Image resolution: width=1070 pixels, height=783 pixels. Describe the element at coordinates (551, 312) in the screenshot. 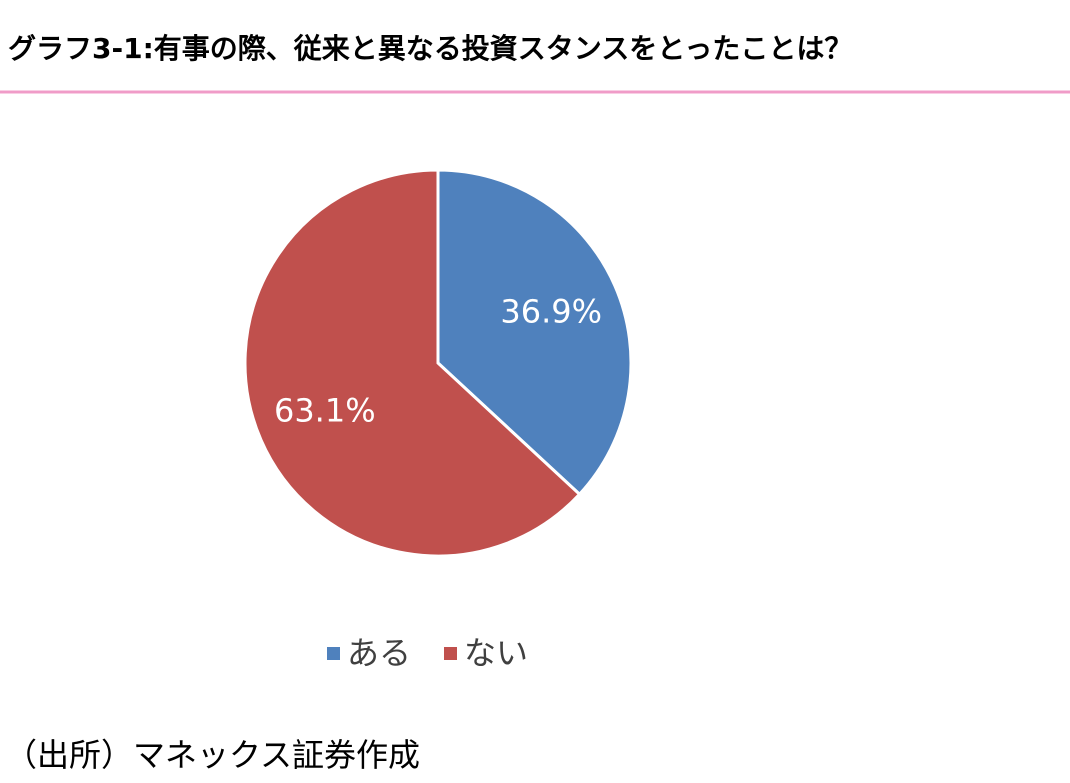

I see `data-label: 36.9%` at that location.